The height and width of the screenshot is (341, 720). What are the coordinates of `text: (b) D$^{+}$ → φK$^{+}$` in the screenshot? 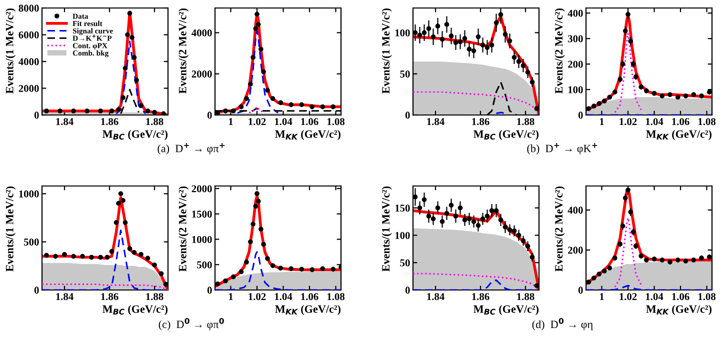 It's located at (562, 148).